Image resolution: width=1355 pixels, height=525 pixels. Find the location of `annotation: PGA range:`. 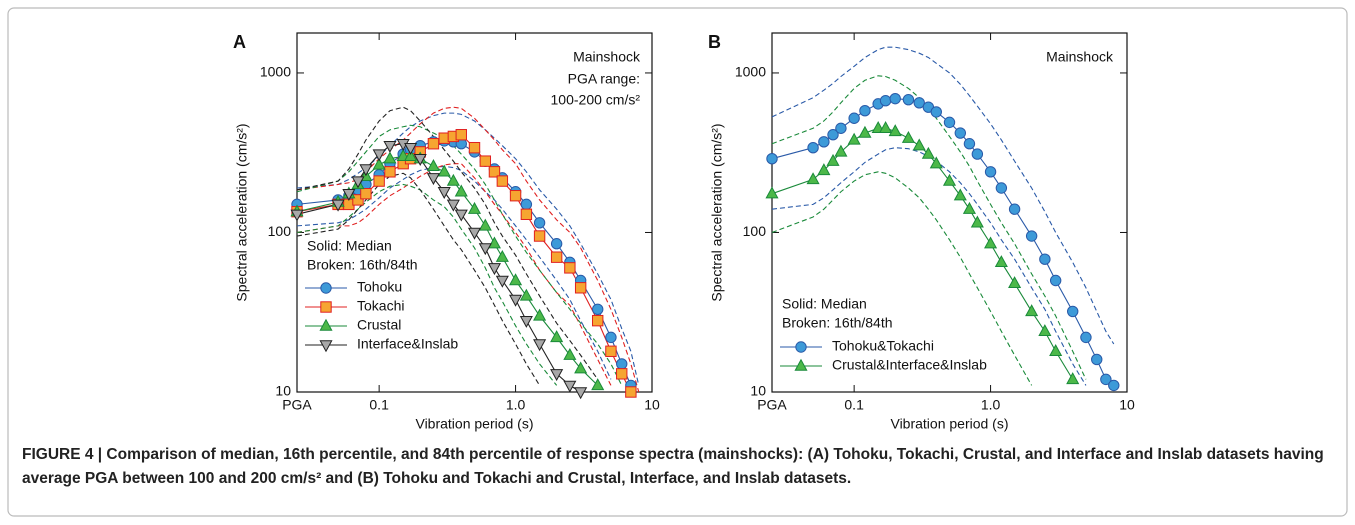

annotation: PGA range: is located at coordinates (604, 79).